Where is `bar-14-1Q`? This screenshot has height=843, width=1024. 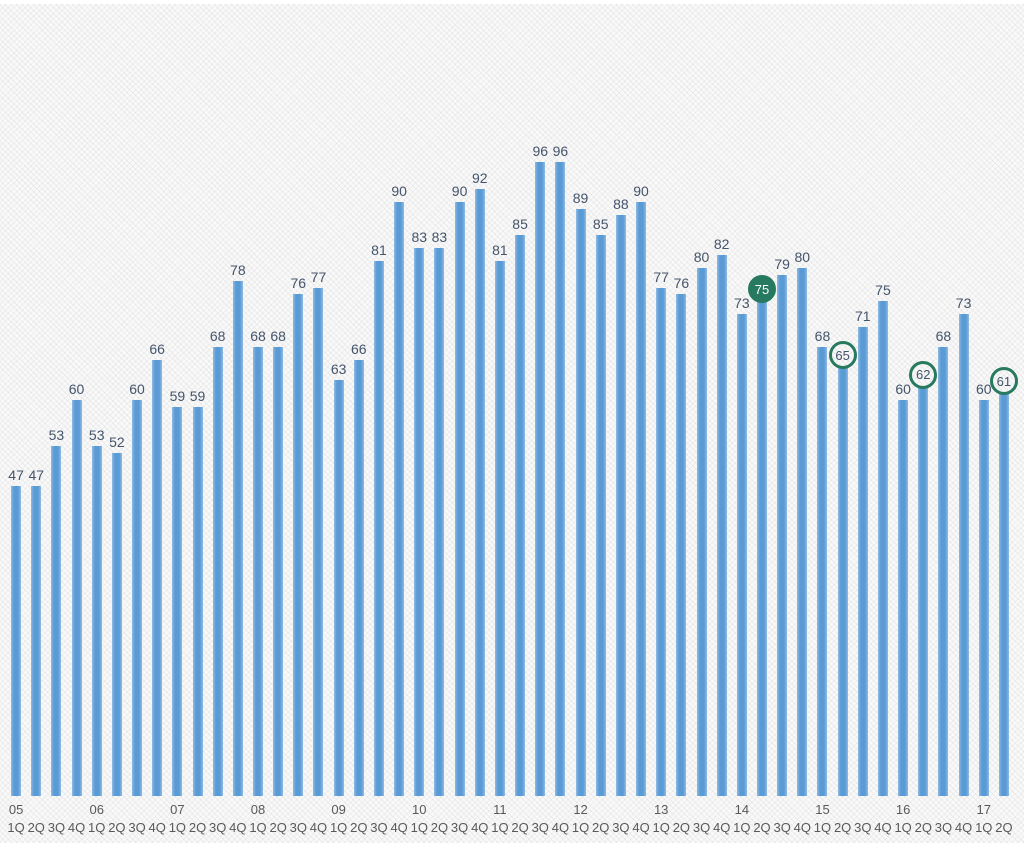
bar-14-1Q is located at coordinates (741, 555).